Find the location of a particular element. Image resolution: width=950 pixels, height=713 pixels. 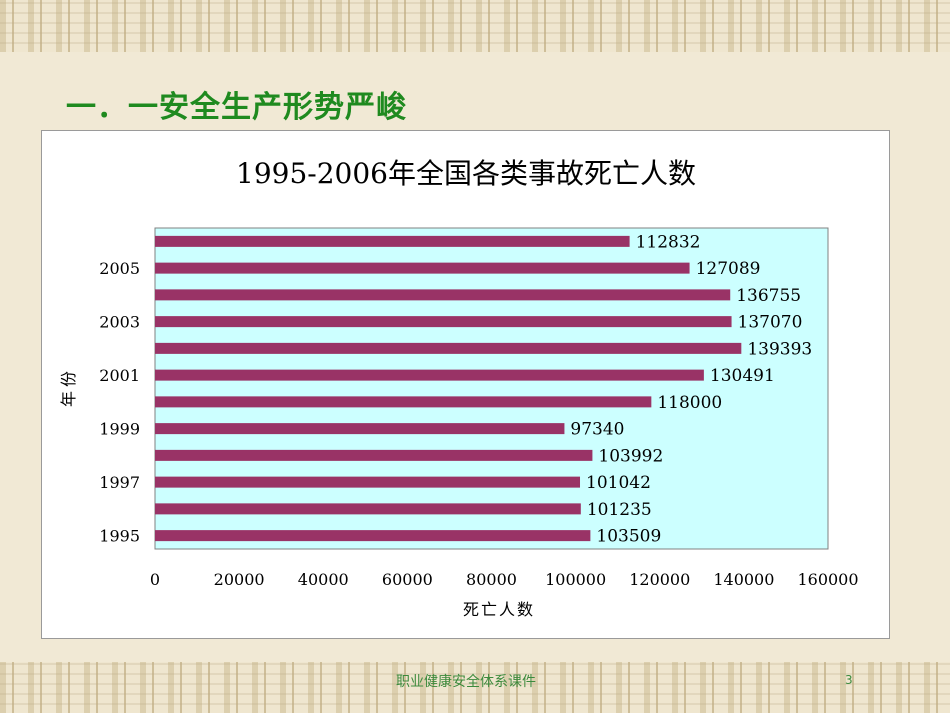

bar-1998 is located at coordinates (374, 455).